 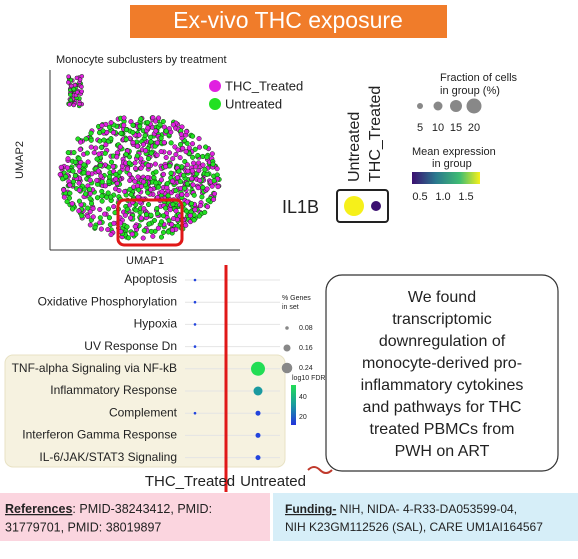 What do you see at coordinates (442, 451) in the screenshot?
I see `finding-line: PWH on ART` at bounding box center [442, 451].